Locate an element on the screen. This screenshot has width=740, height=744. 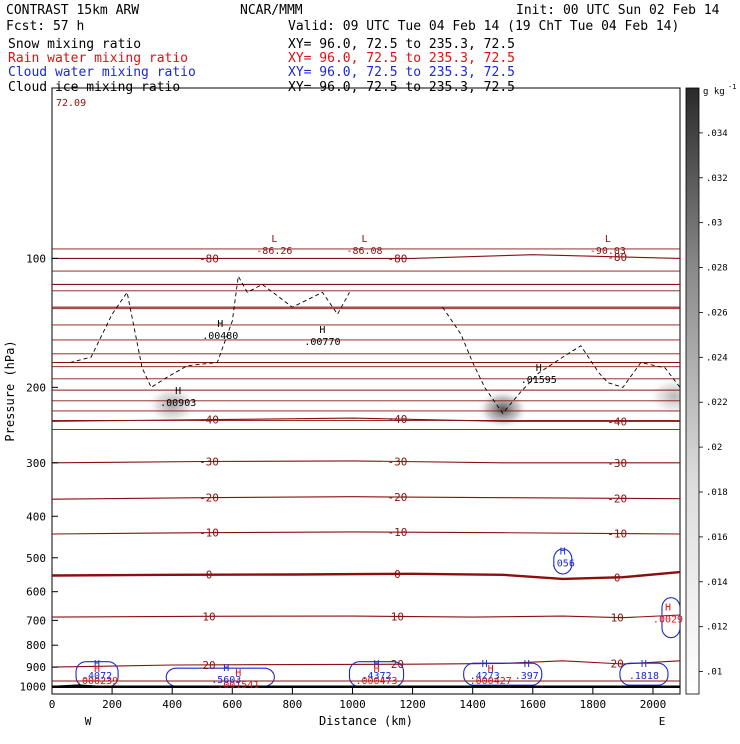
isotherm-label-7-1: -10 is located at coordinates (397, 532).